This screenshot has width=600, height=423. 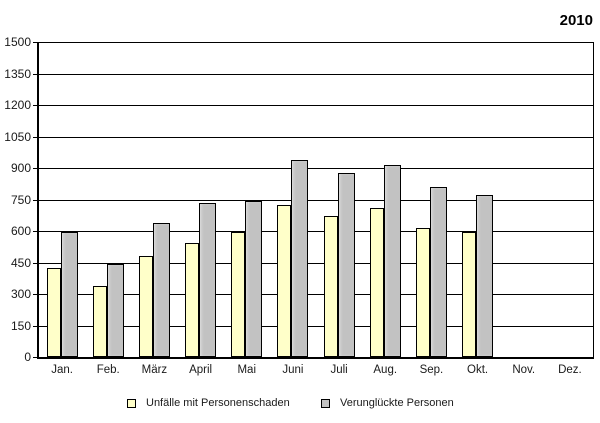 What do you see at coordinates (27, 357) in the screenshot?
I see `y-axis-label: 0` at bounding box center [27, 357].